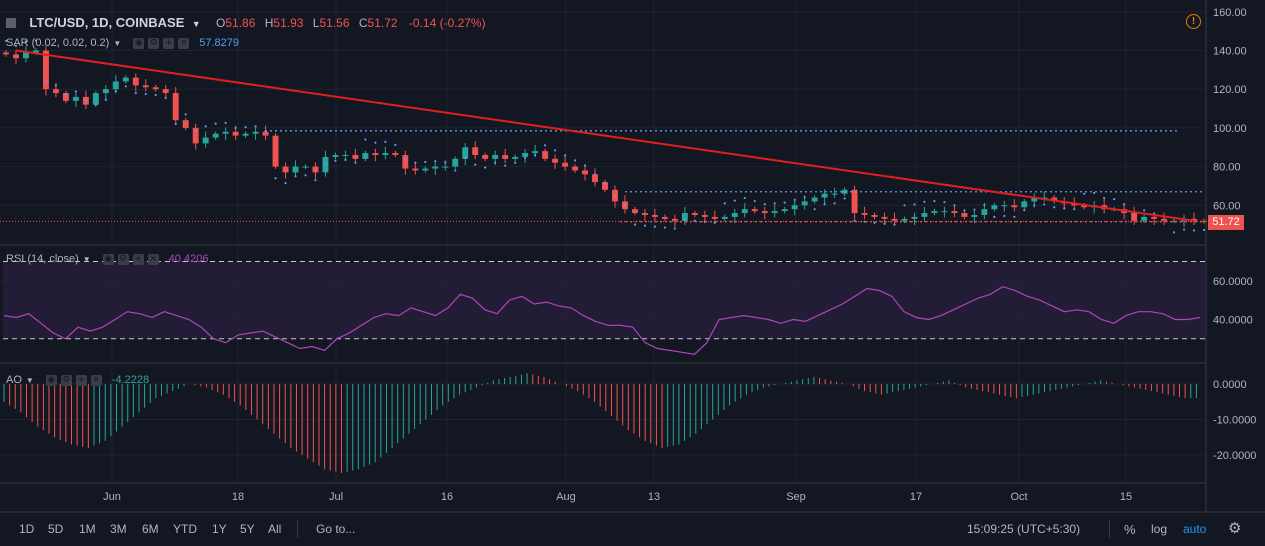 The image size is (1265, 546). I want to click on ao-dropdown-icon: ▼, so click(29, 380).